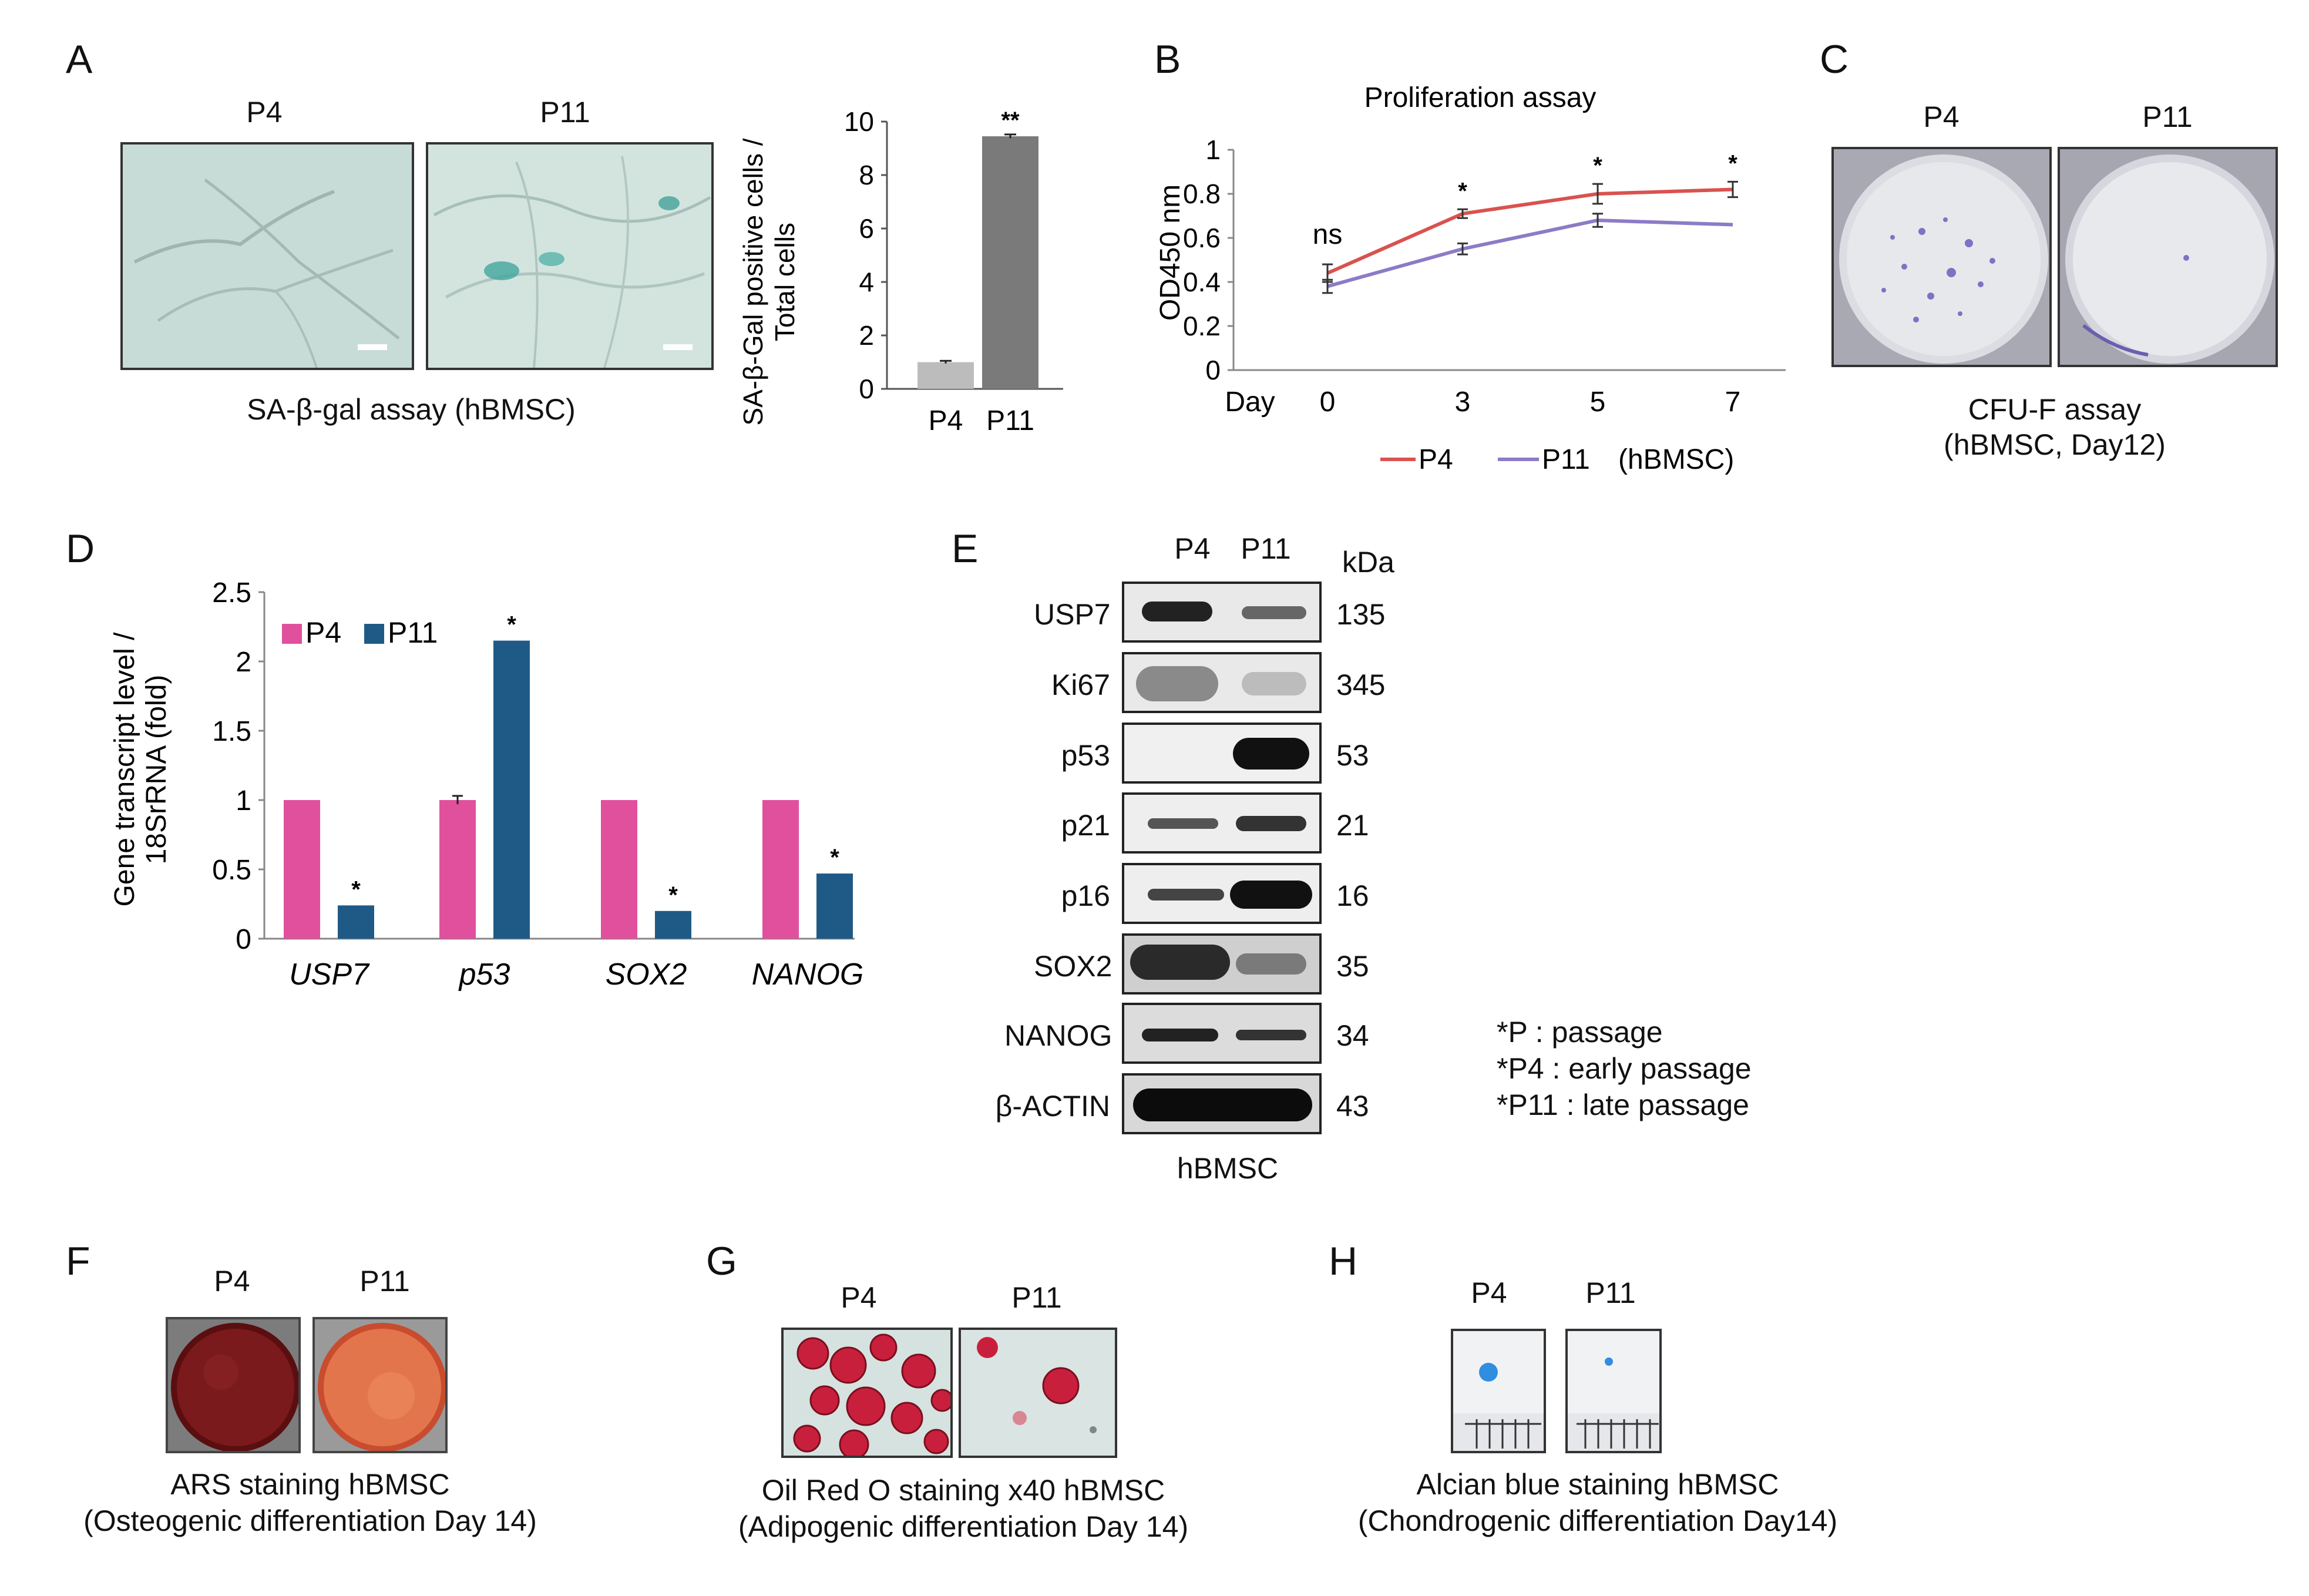 Image resolution: width=2309 pixels, height=1596 pixels. What do you see at coordinates (1613, 1391) in the screenshot?
I see `panel-h-p11-pellet` at bounding box center [1613, 1391].